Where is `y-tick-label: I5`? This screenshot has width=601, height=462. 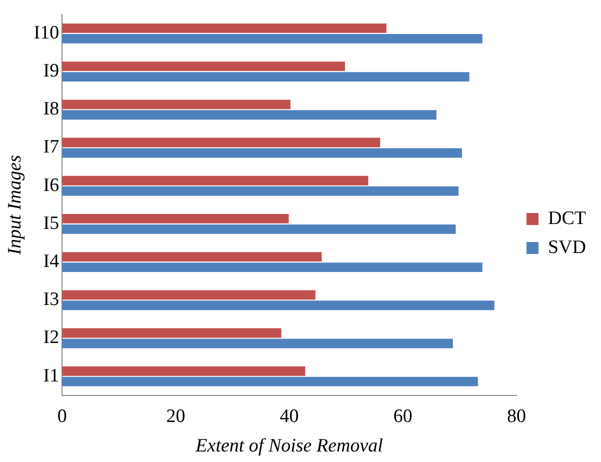 y-tick-label: I5 is located at coordinates (51, 223).